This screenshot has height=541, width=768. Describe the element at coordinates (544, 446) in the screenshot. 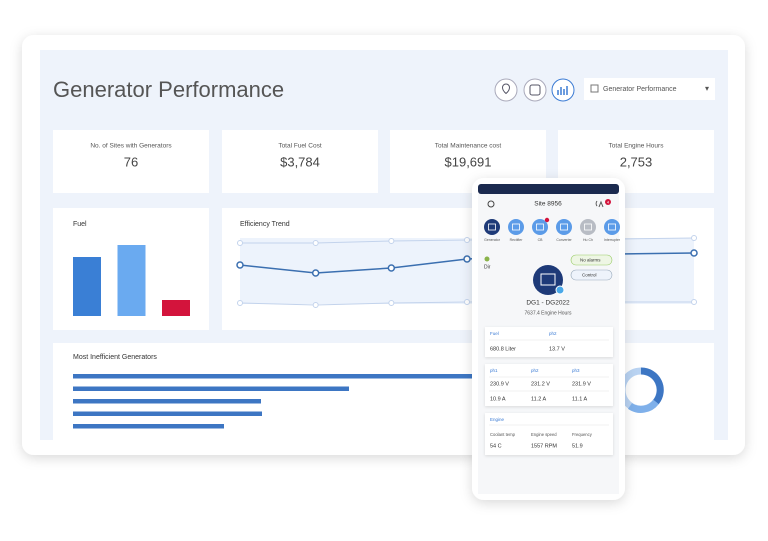

I see `engine-value: 1557 RPM` at that location.